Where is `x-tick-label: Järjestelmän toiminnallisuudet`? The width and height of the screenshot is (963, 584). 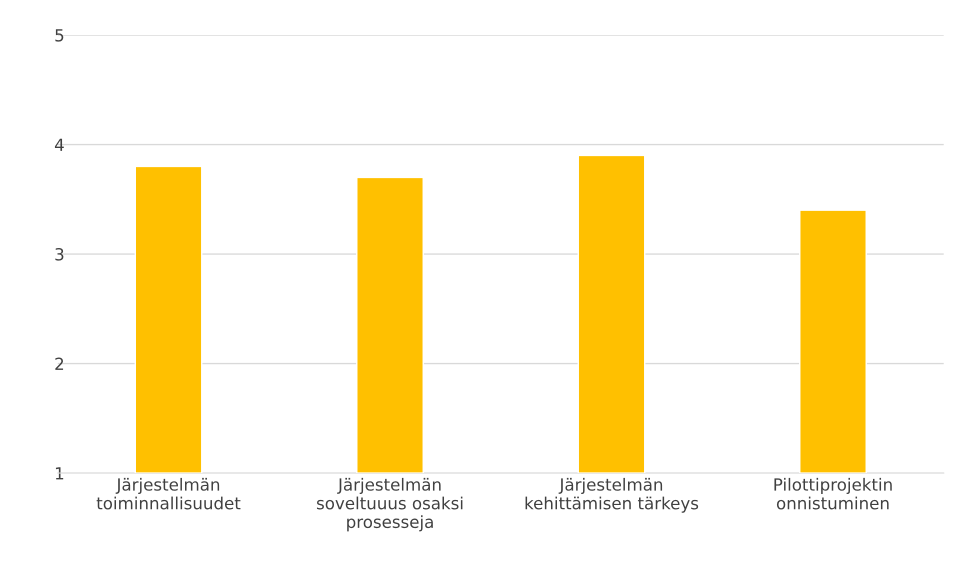
x-tick-label: Järjestelmän toiminnallisuudet is located at coordinates (168, 494).